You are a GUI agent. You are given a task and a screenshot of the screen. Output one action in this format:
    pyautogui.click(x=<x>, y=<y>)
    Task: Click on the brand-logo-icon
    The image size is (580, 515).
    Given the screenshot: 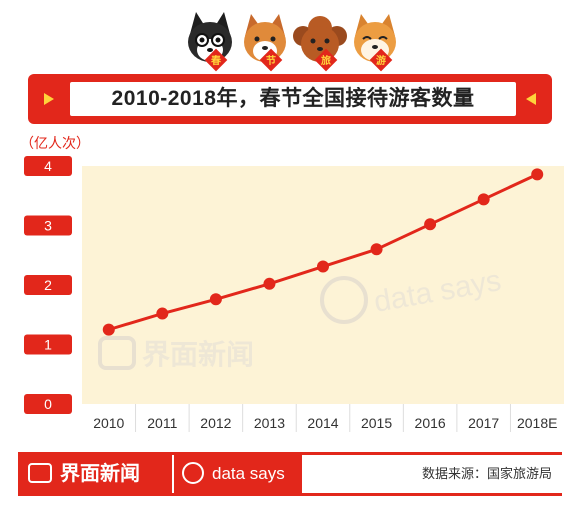 What is the action you would take?
    pyautogui.click(x=40, y=473)
    